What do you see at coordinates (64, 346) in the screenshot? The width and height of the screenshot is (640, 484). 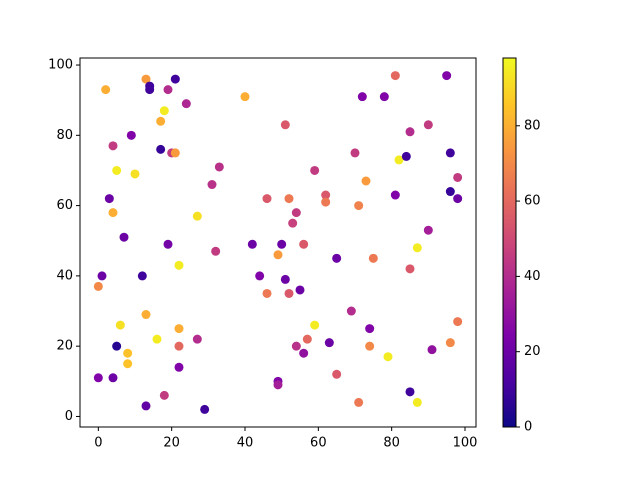 I see `y-tick-label: 20` at bounding box center [64, 346].